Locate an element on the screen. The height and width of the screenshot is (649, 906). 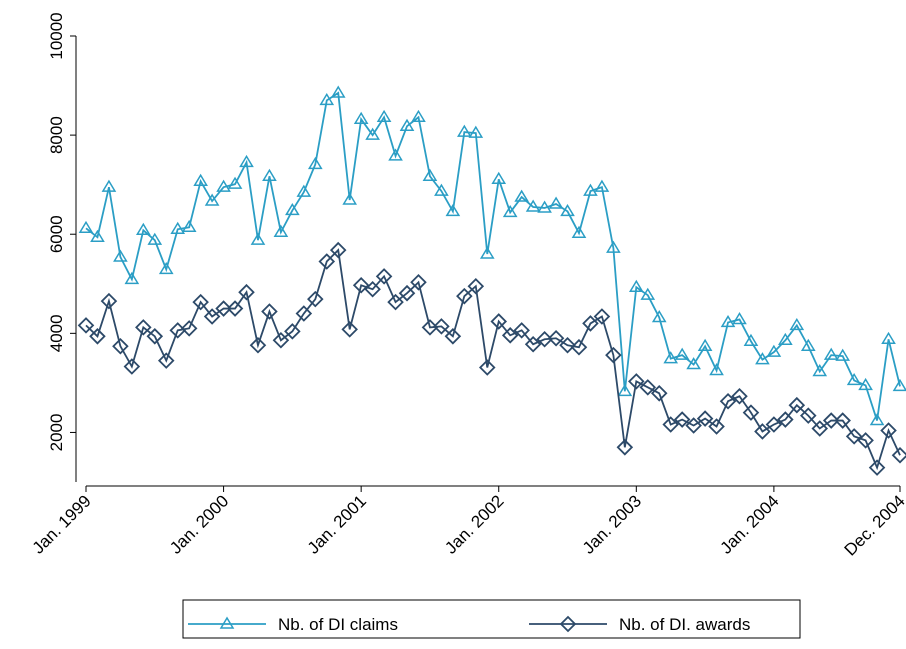
legend-label: Nb. of DI claims is located at coordinates (338, 624).